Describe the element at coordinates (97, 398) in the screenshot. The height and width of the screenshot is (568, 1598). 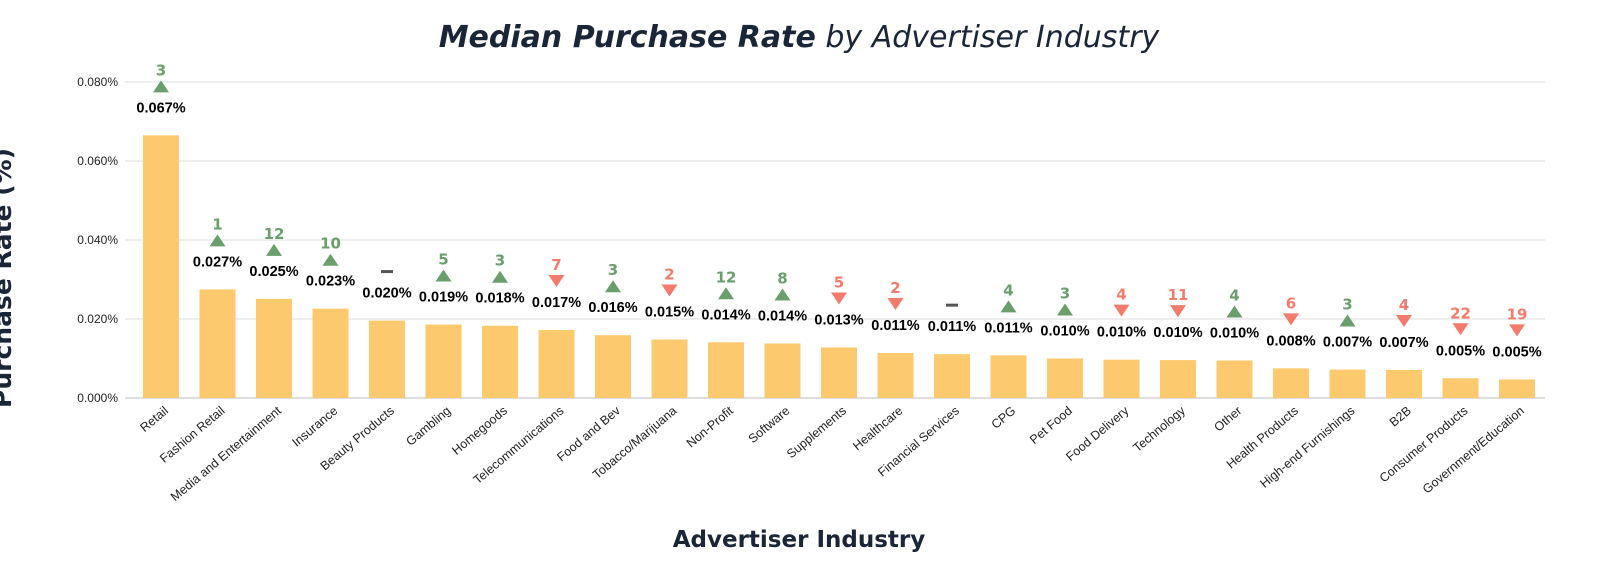
I see `y-tick-label: 0.000%` at that location.